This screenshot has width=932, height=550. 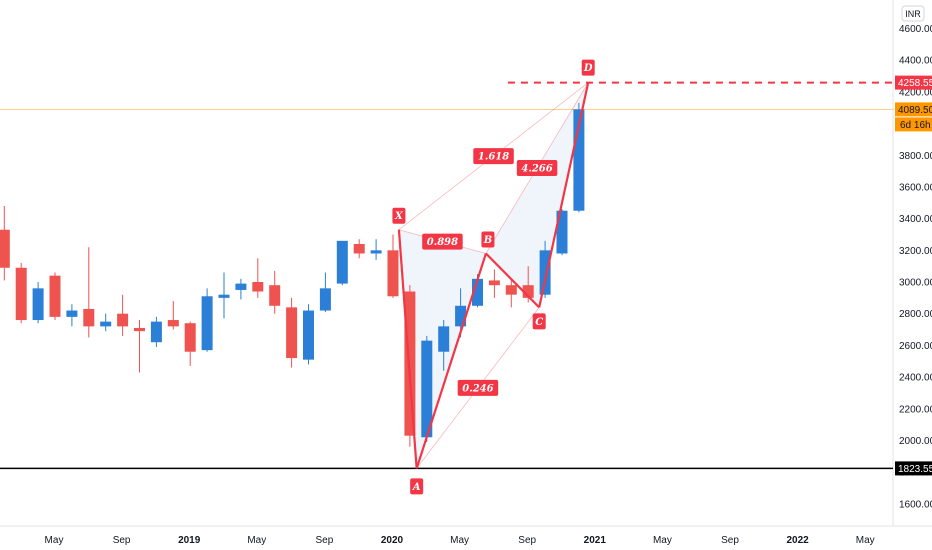 I want to click on ratio-label: 0.898, so click(x=442, y=242).